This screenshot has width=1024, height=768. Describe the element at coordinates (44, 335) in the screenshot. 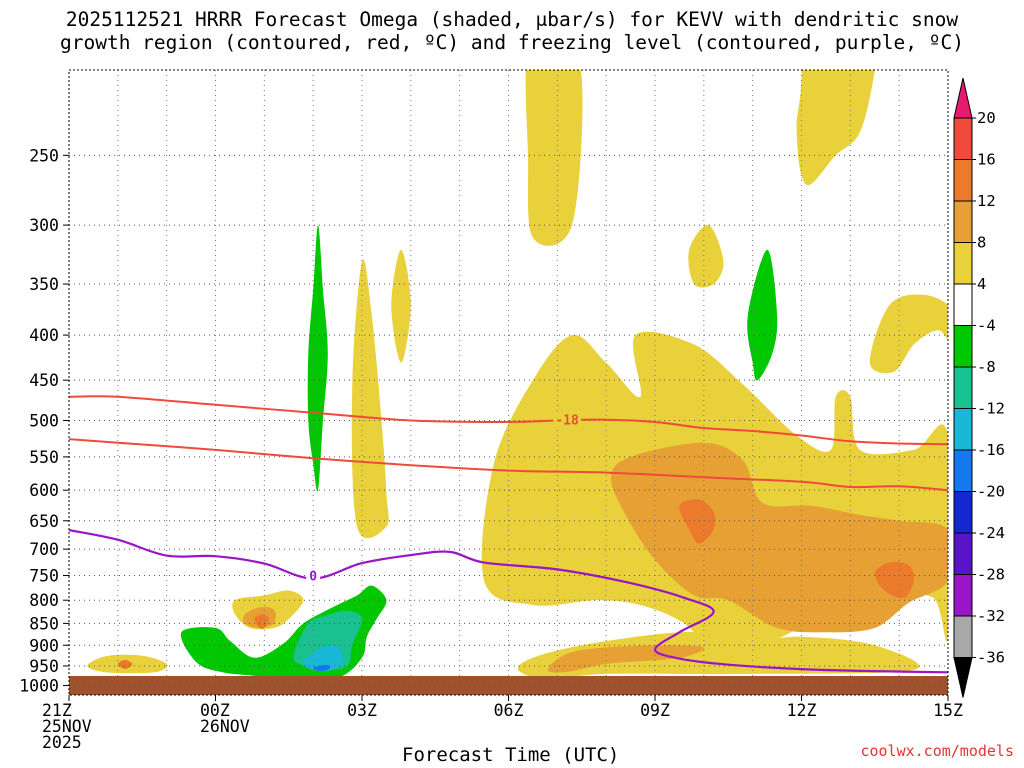

I see `y-tick-label-400: 400` at that location.